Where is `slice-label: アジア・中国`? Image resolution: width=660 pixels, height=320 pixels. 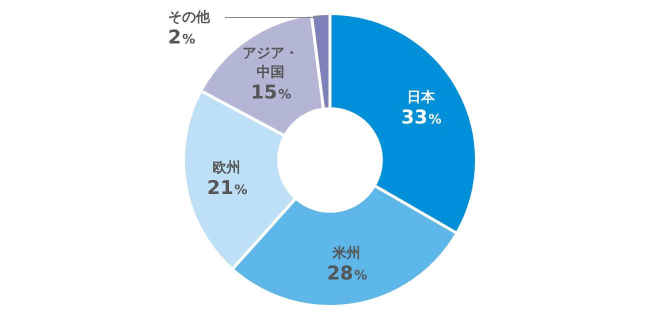 slice-label: アジア・中国 is located at coordinates (270, 63).